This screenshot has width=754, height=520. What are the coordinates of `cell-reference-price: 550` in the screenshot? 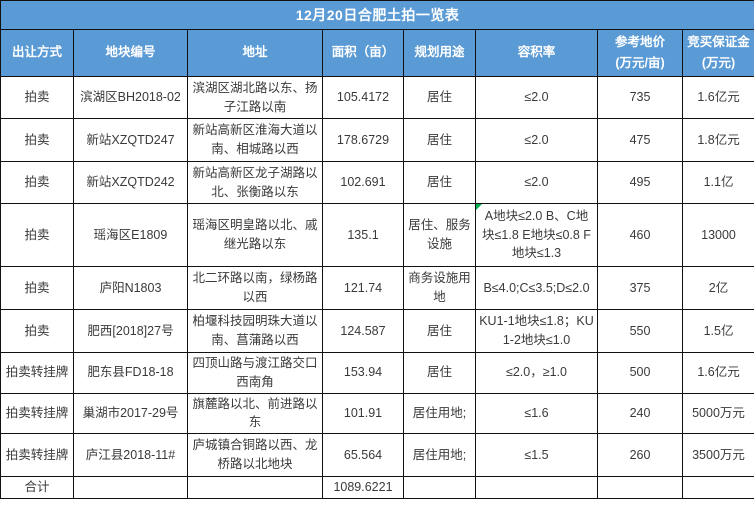 It's located at (640, 331).